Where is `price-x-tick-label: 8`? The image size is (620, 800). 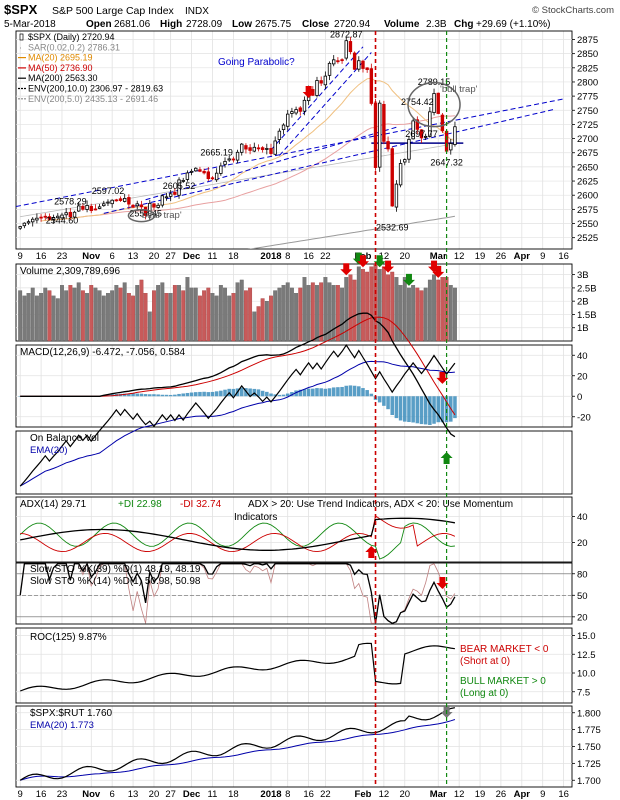 price-x-tick-label: 8 is located at coordinates (287, 256).